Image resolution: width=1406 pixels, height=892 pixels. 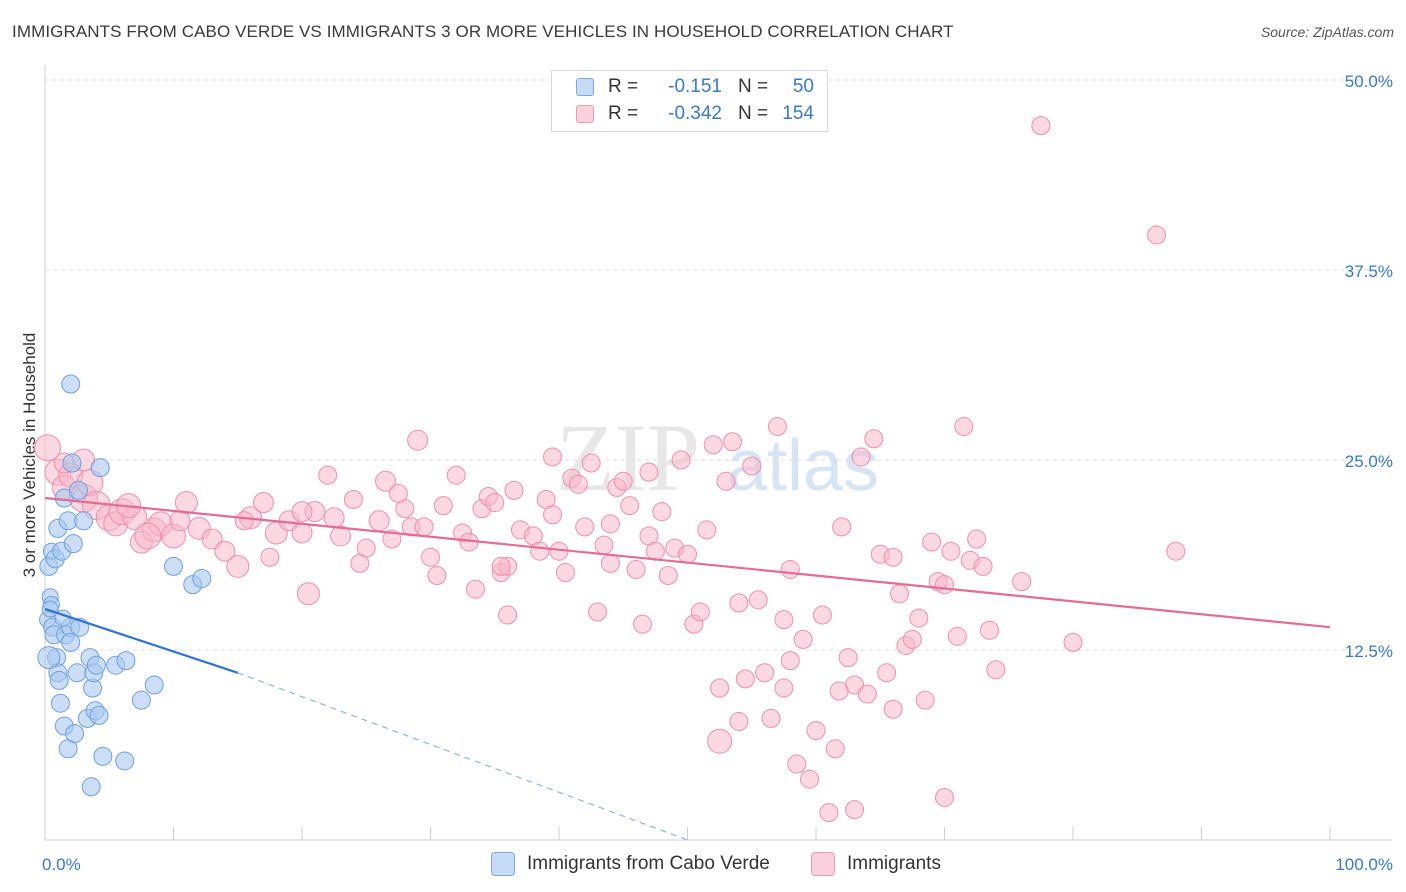 What do you see at coordinates (585, 114) in the screenshot?
I see `legend-swatch-pink` at bounding box center [585, 114].